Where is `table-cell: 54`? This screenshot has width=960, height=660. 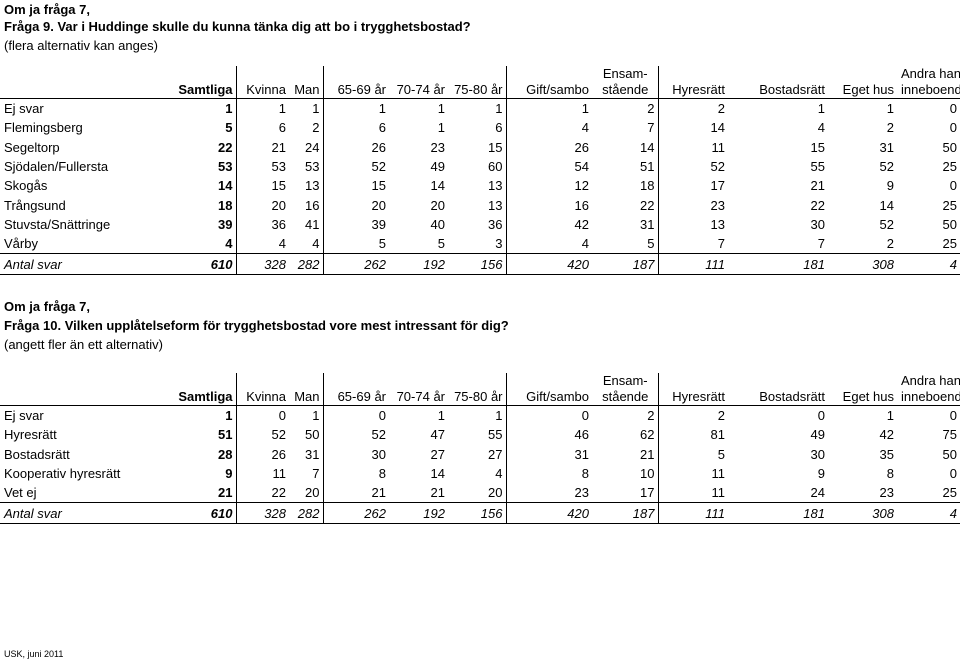 table-cell: 54 is located at coordinates (581, 167).